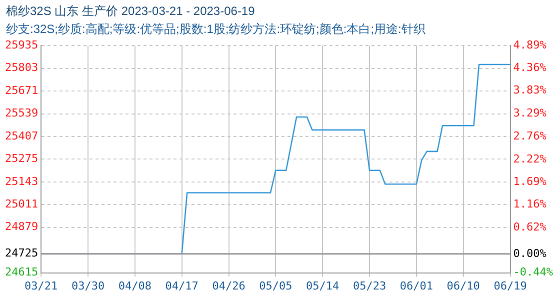 This screenshot has height=300, width=560. Describe the element at coordinates (21, 181) in the screenshot. I see `y-tick-label: 25143` at that location.